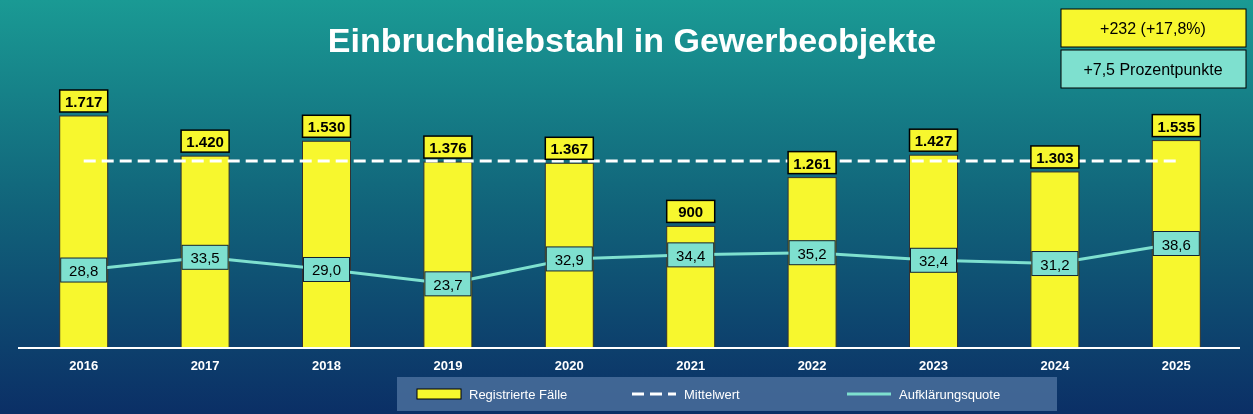  What do you see at coordinates (326, 127) in the screenshot?
I see `data-label: 1.530` at bounding box center [326, 127].